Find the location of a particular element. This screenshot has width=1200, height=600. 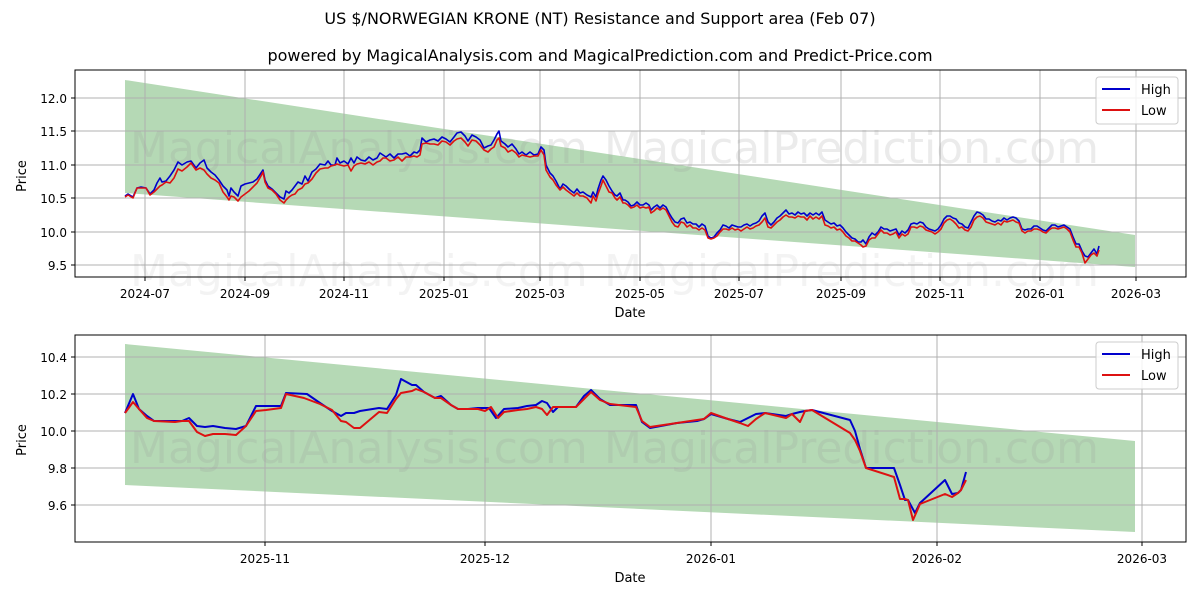

watermark-magicalanalysis-bottom: MagicalAnalysis.com is located at coordinates (359, 448).